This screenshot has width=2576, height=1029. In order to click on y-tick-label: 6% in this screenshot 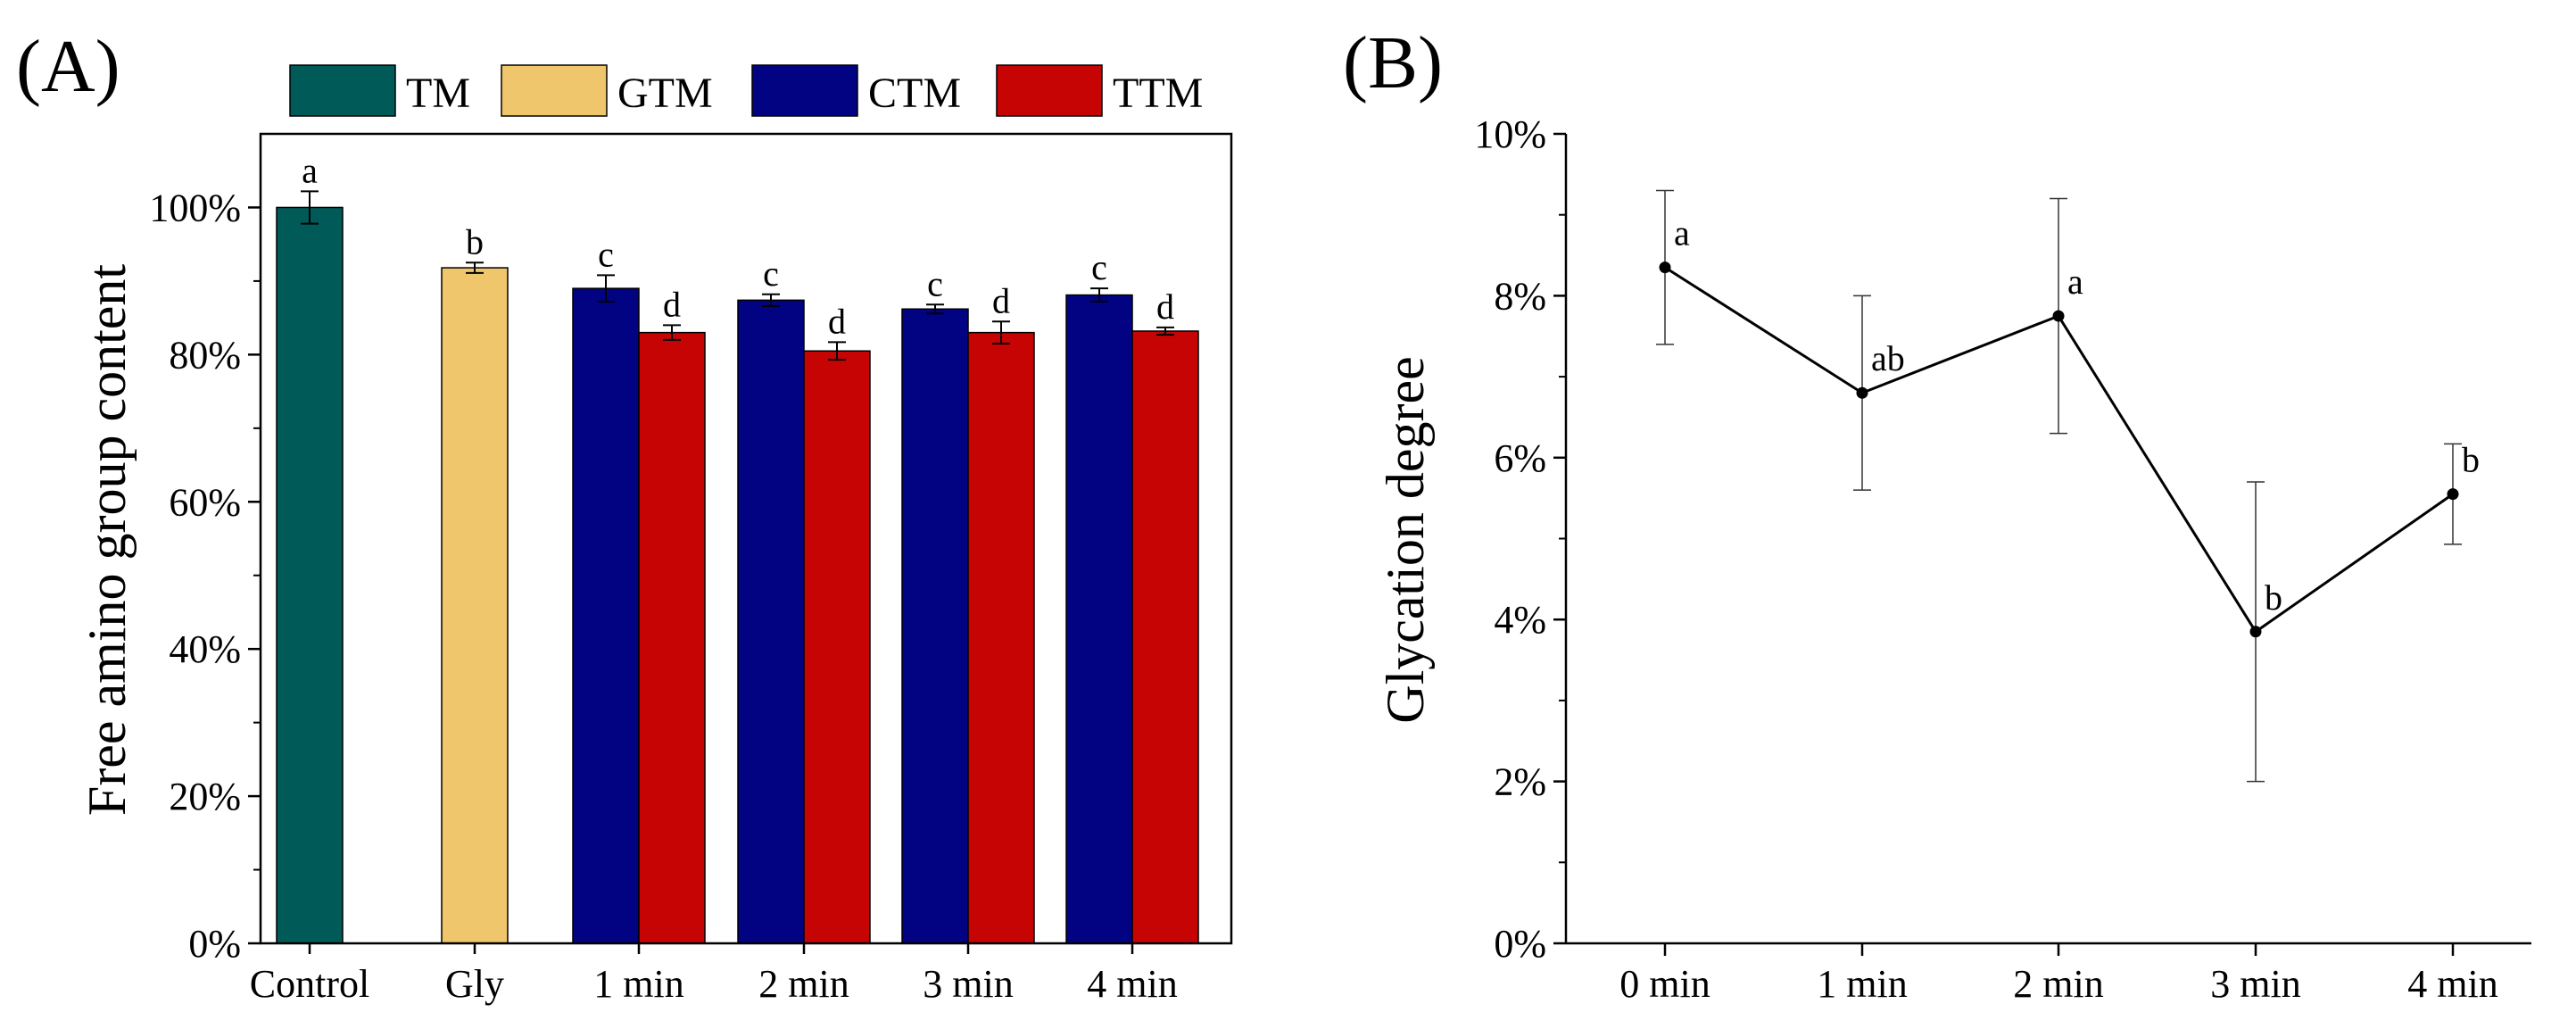, I will do `click(1520, 458)`.